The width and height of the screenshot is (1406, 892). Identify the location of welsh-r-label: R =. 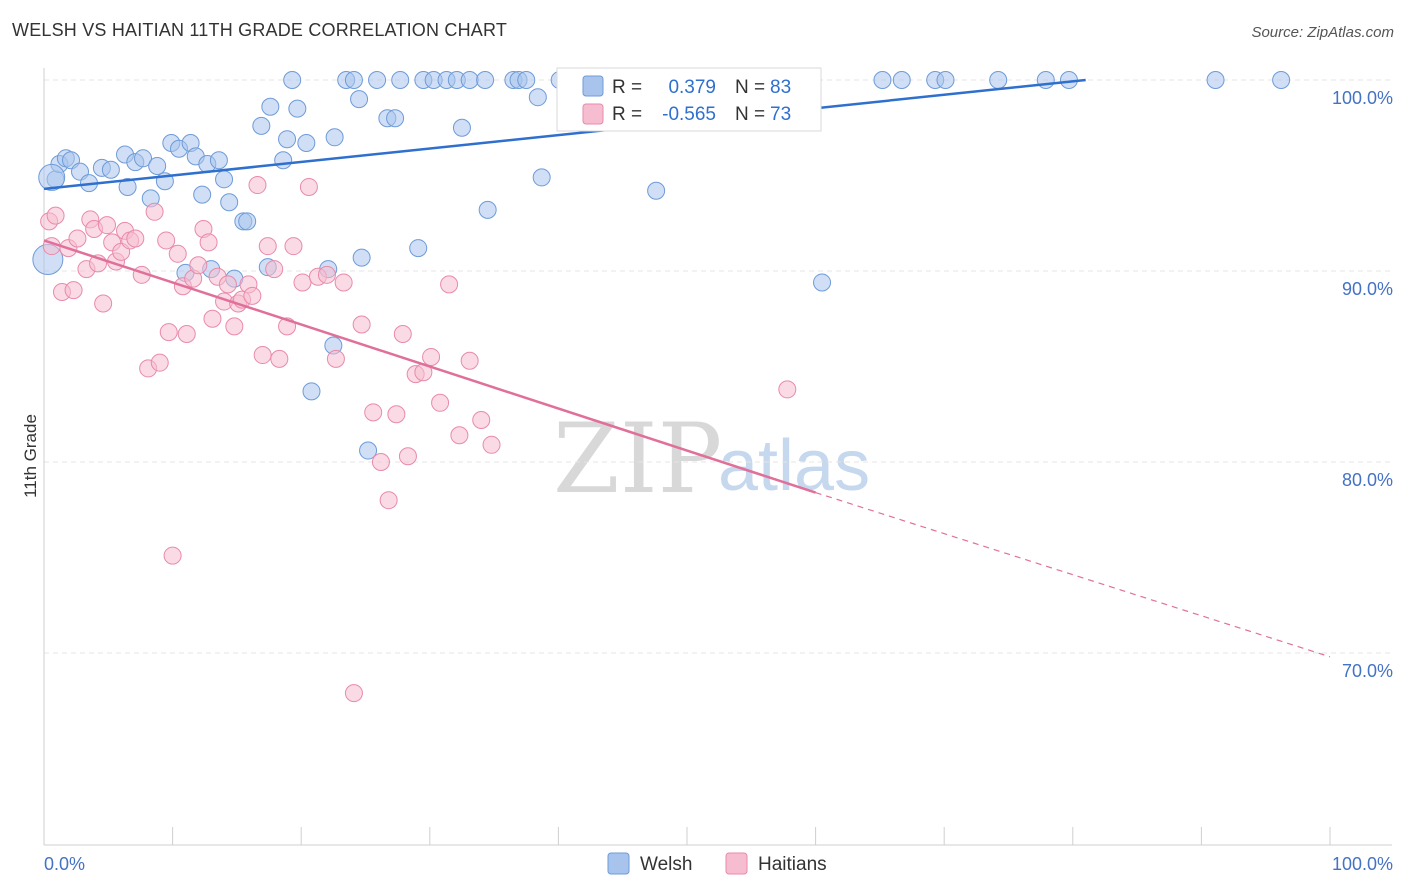
(627, 87).